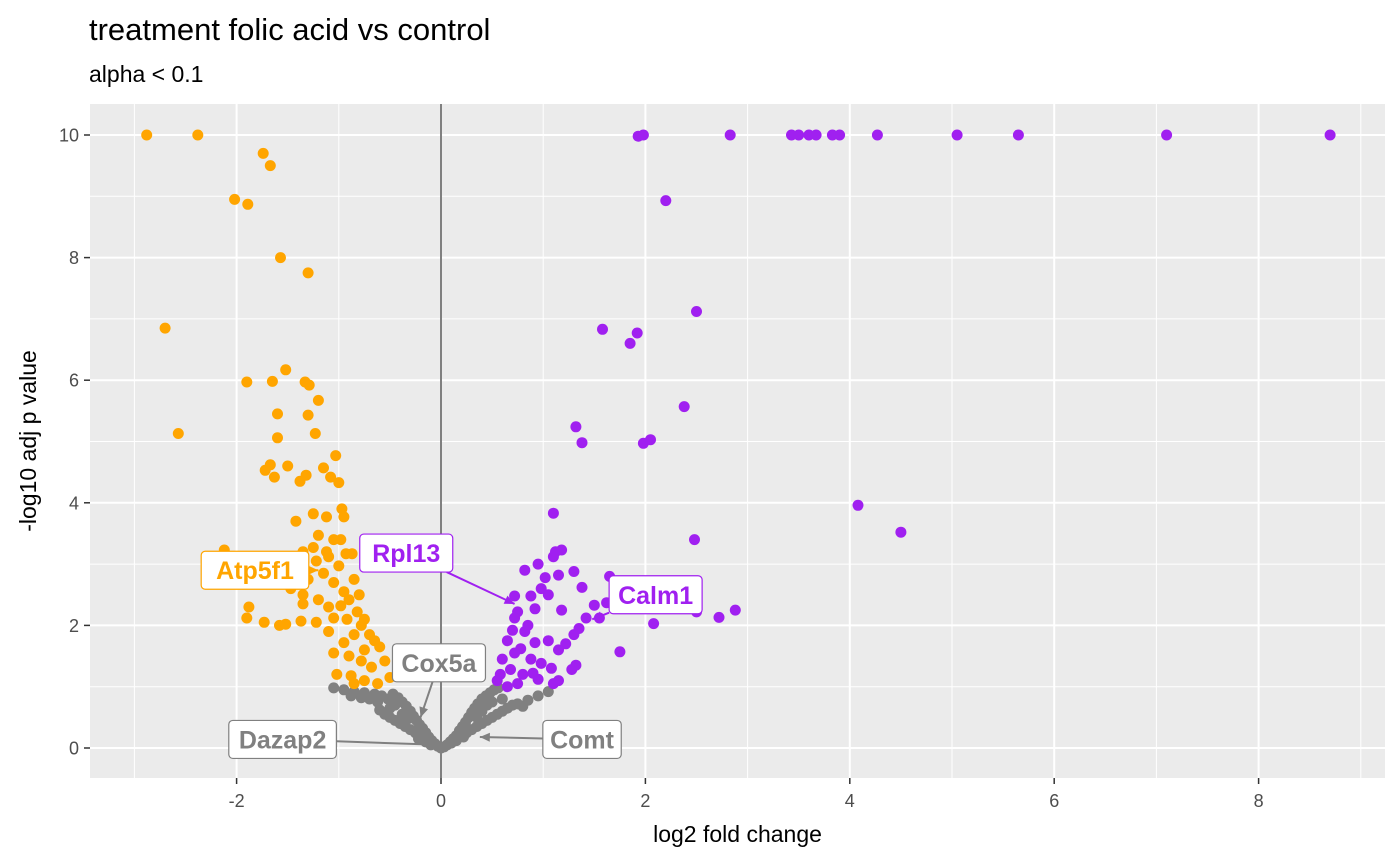 This screenshot has width=1400, height=866. I want to click on x-tick-label: 8, so click(1259, 801).